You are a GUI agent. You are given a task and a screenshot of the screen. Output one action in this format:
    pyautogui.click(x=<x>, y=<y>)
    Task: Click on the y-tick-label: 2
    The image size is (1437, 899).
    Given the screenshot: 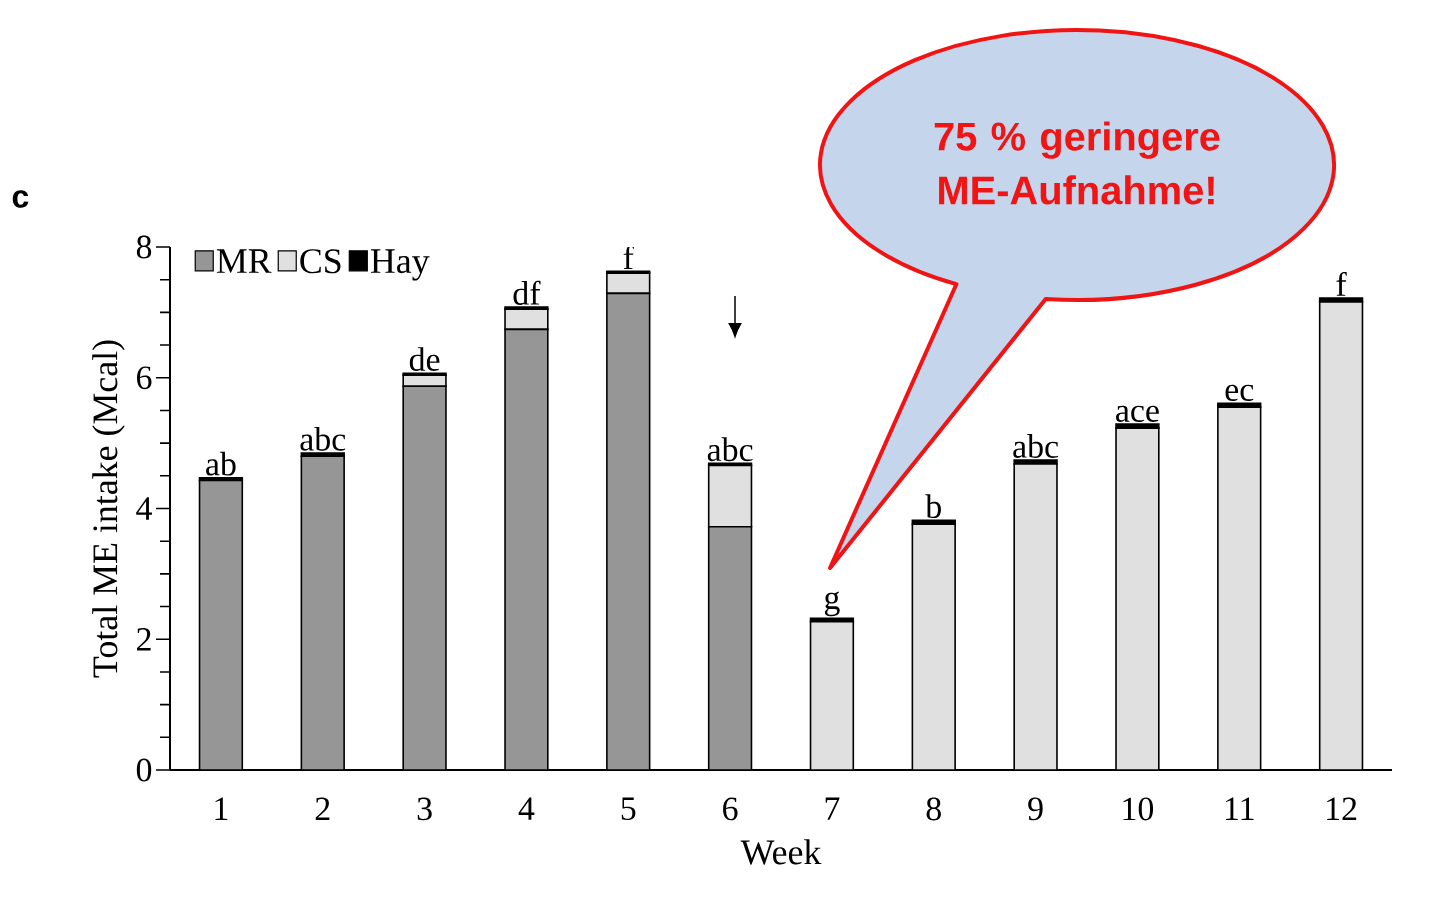 What is the action you would take?
    pyautogui.click(x=144, y=639)
    